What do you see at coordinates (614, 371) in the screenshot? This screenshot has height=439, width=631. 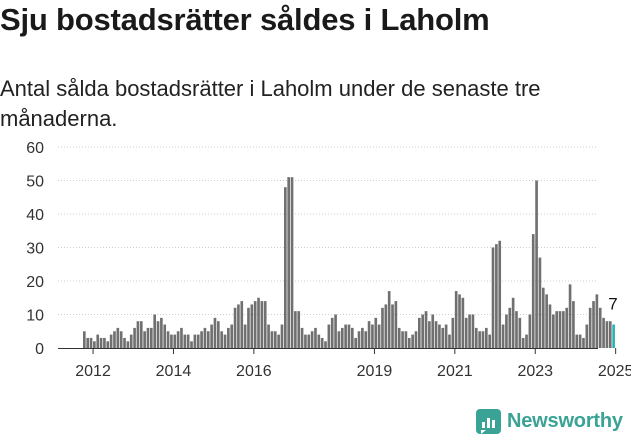 I see `x-tick-label: 2025` at bounding box center [614, 371].